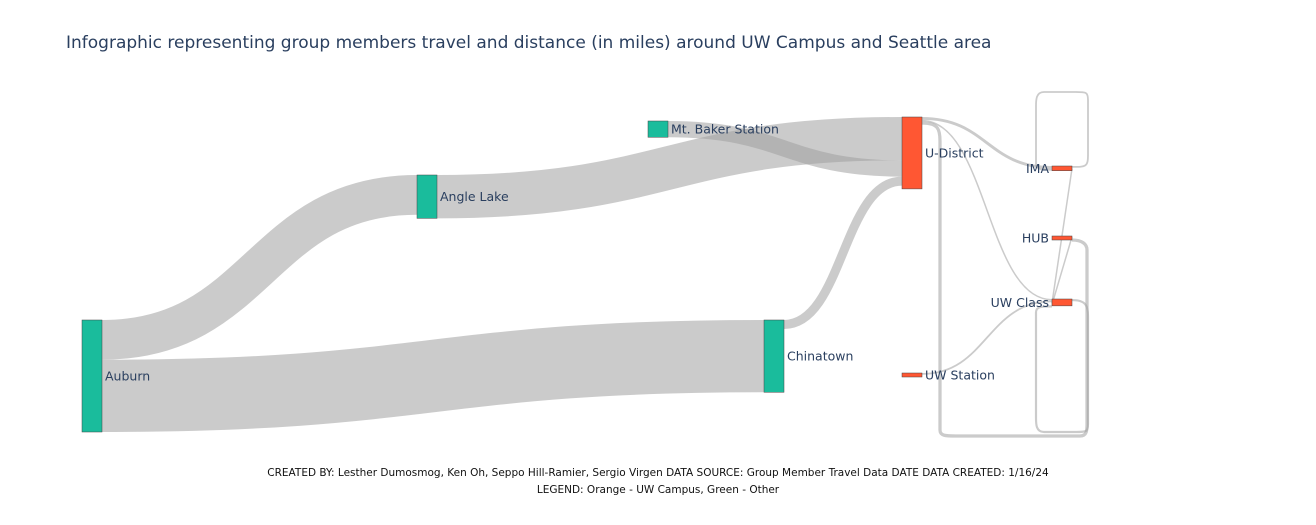 The width and height of the screenshot is (1316, 525). What do you see at coordinates (474, 196) in the screenshot?
I see `node-label-angle-lake: Angle Lake` at bounding box center [474, 196].